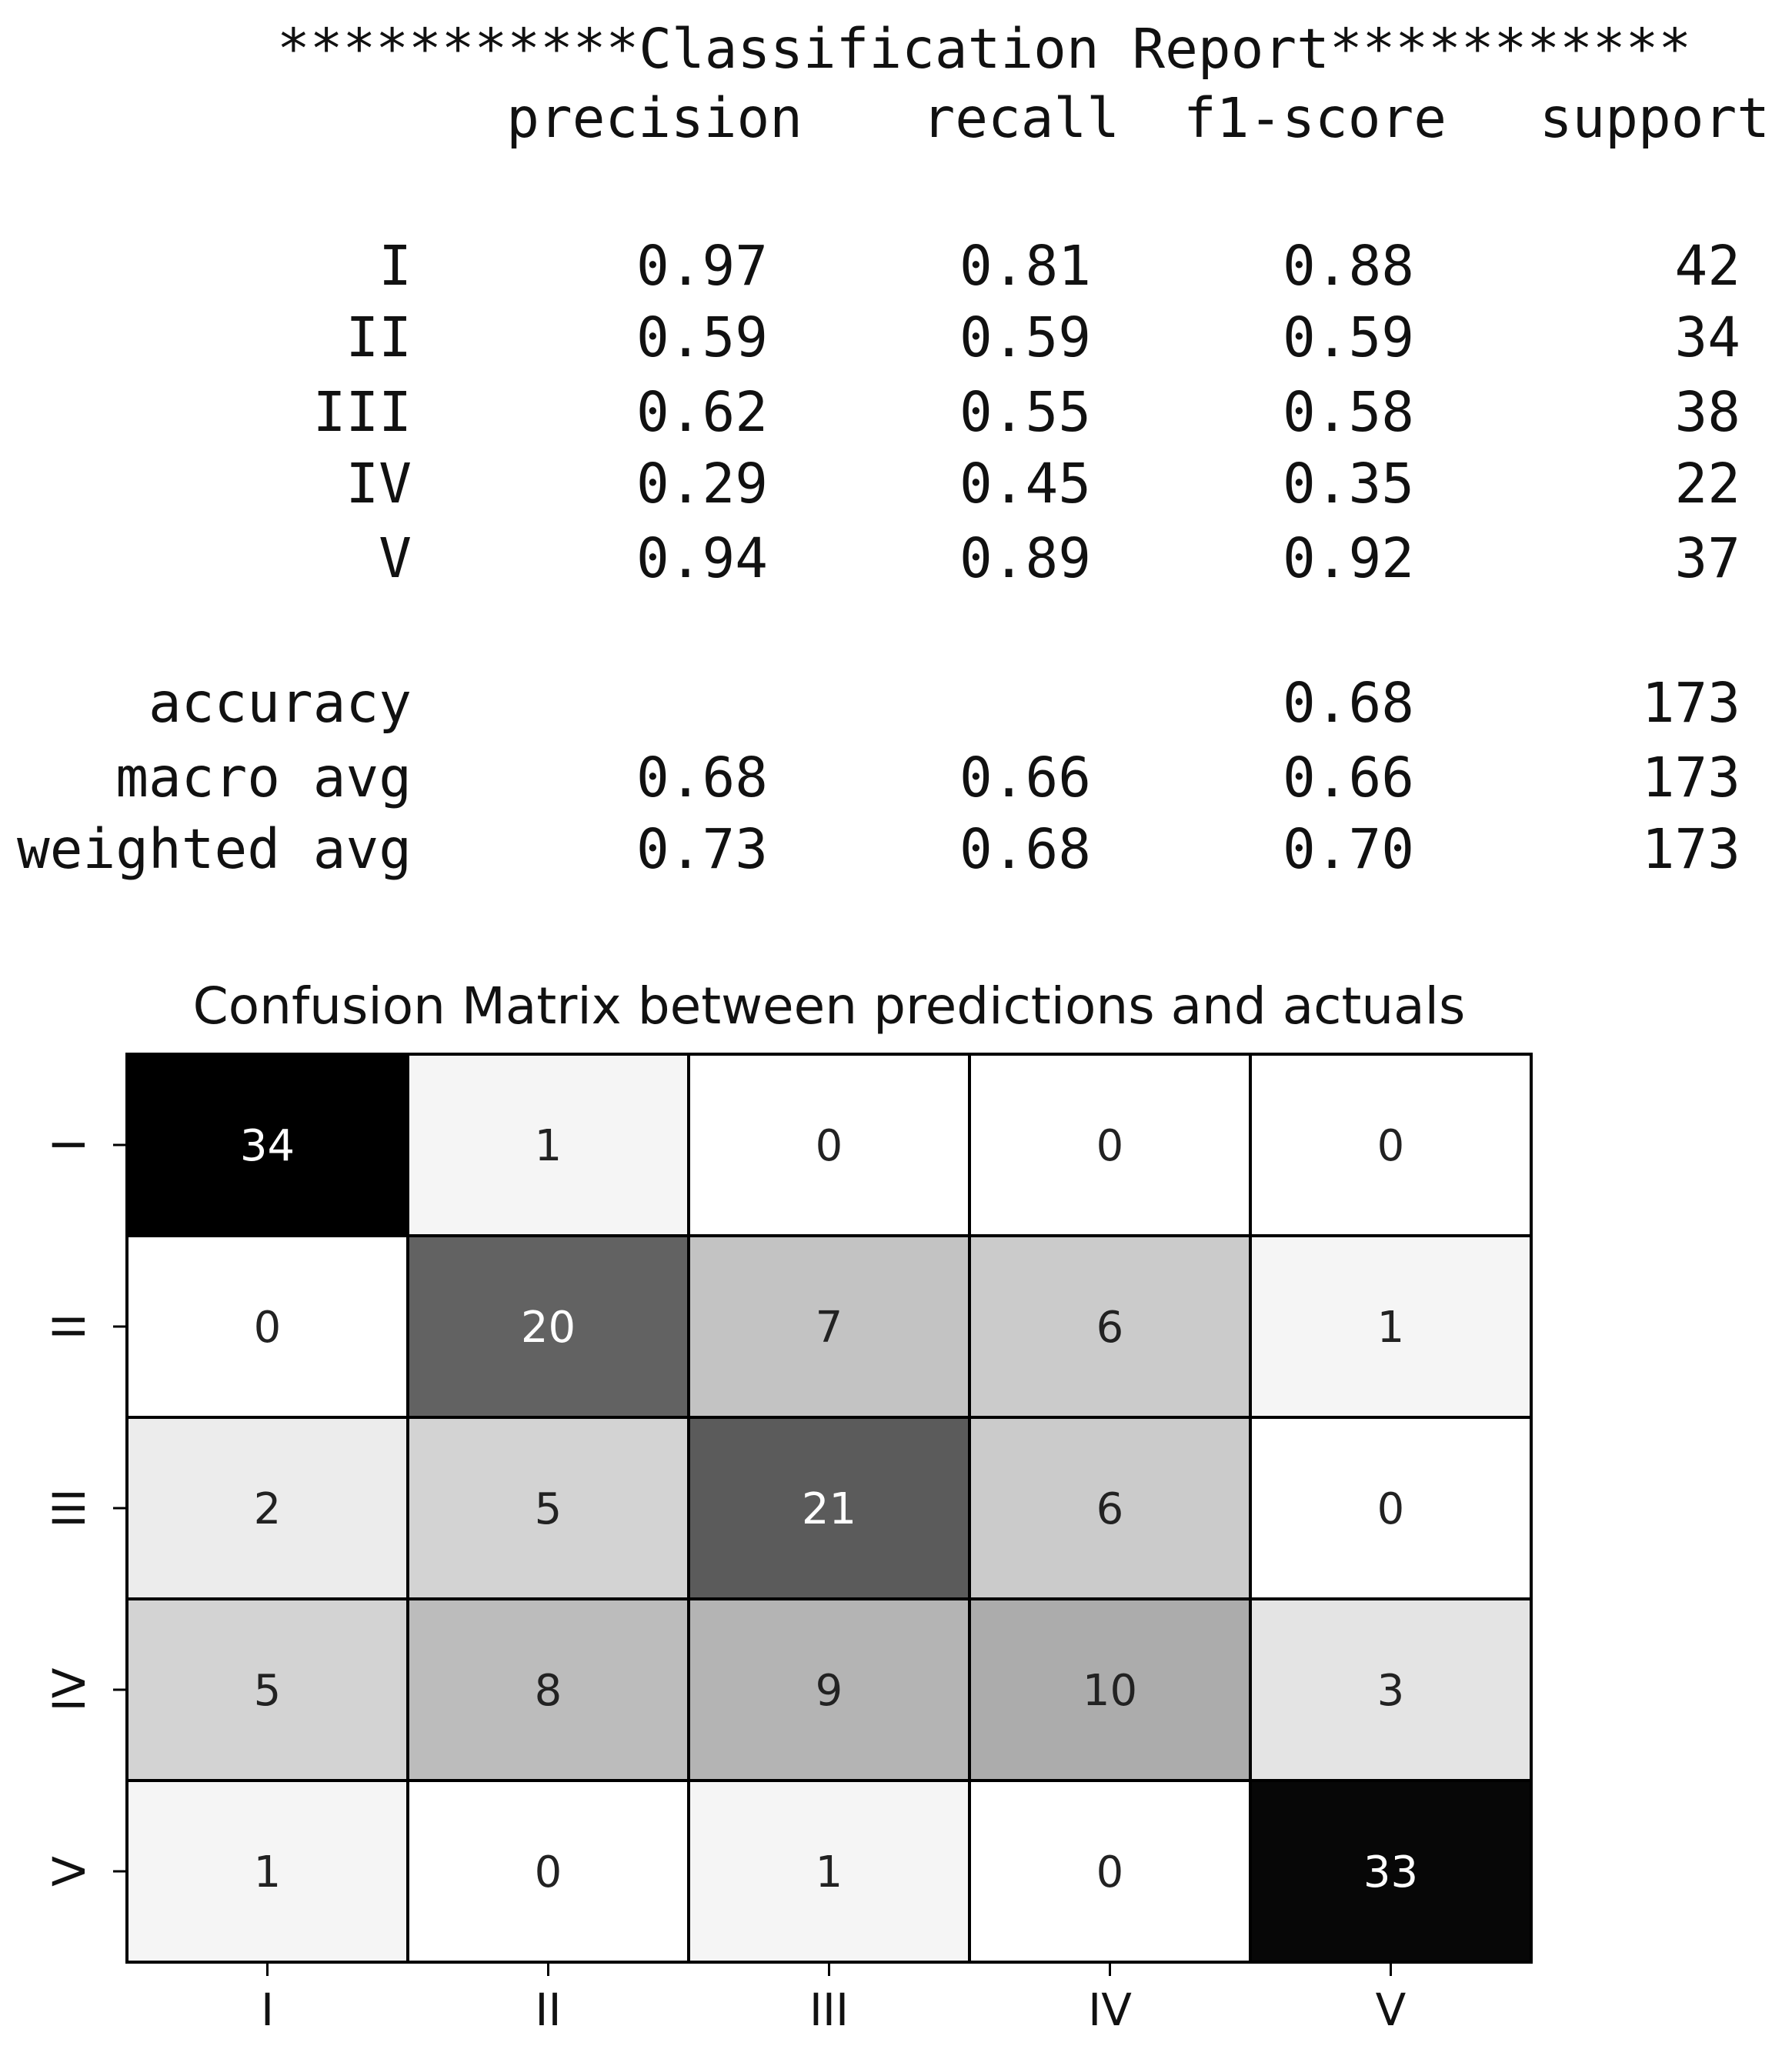 The image size is (1792, 2066). I want to click on report-f1-value: 0.66, so click(1348, 777).